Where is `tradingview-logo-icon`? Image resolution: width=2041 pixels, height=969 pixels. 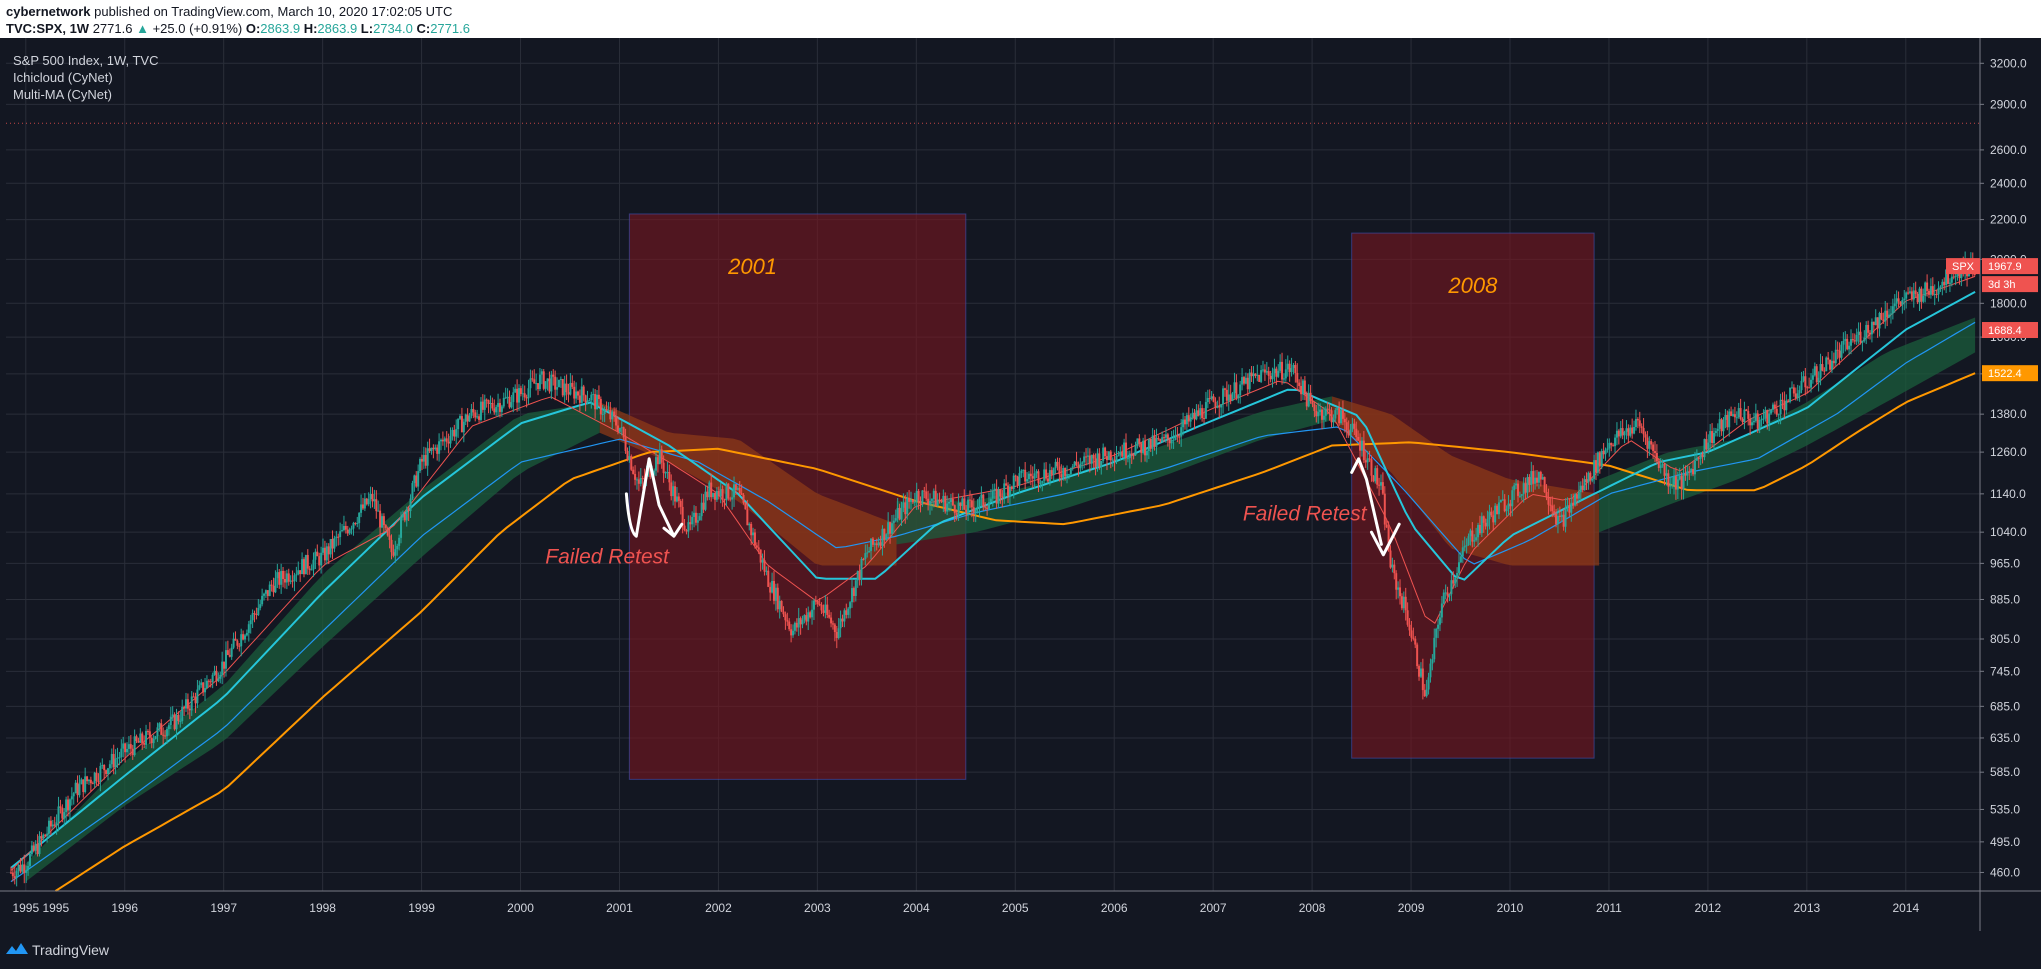 tradingview-logo-icon is located at coordinates (17, 950).